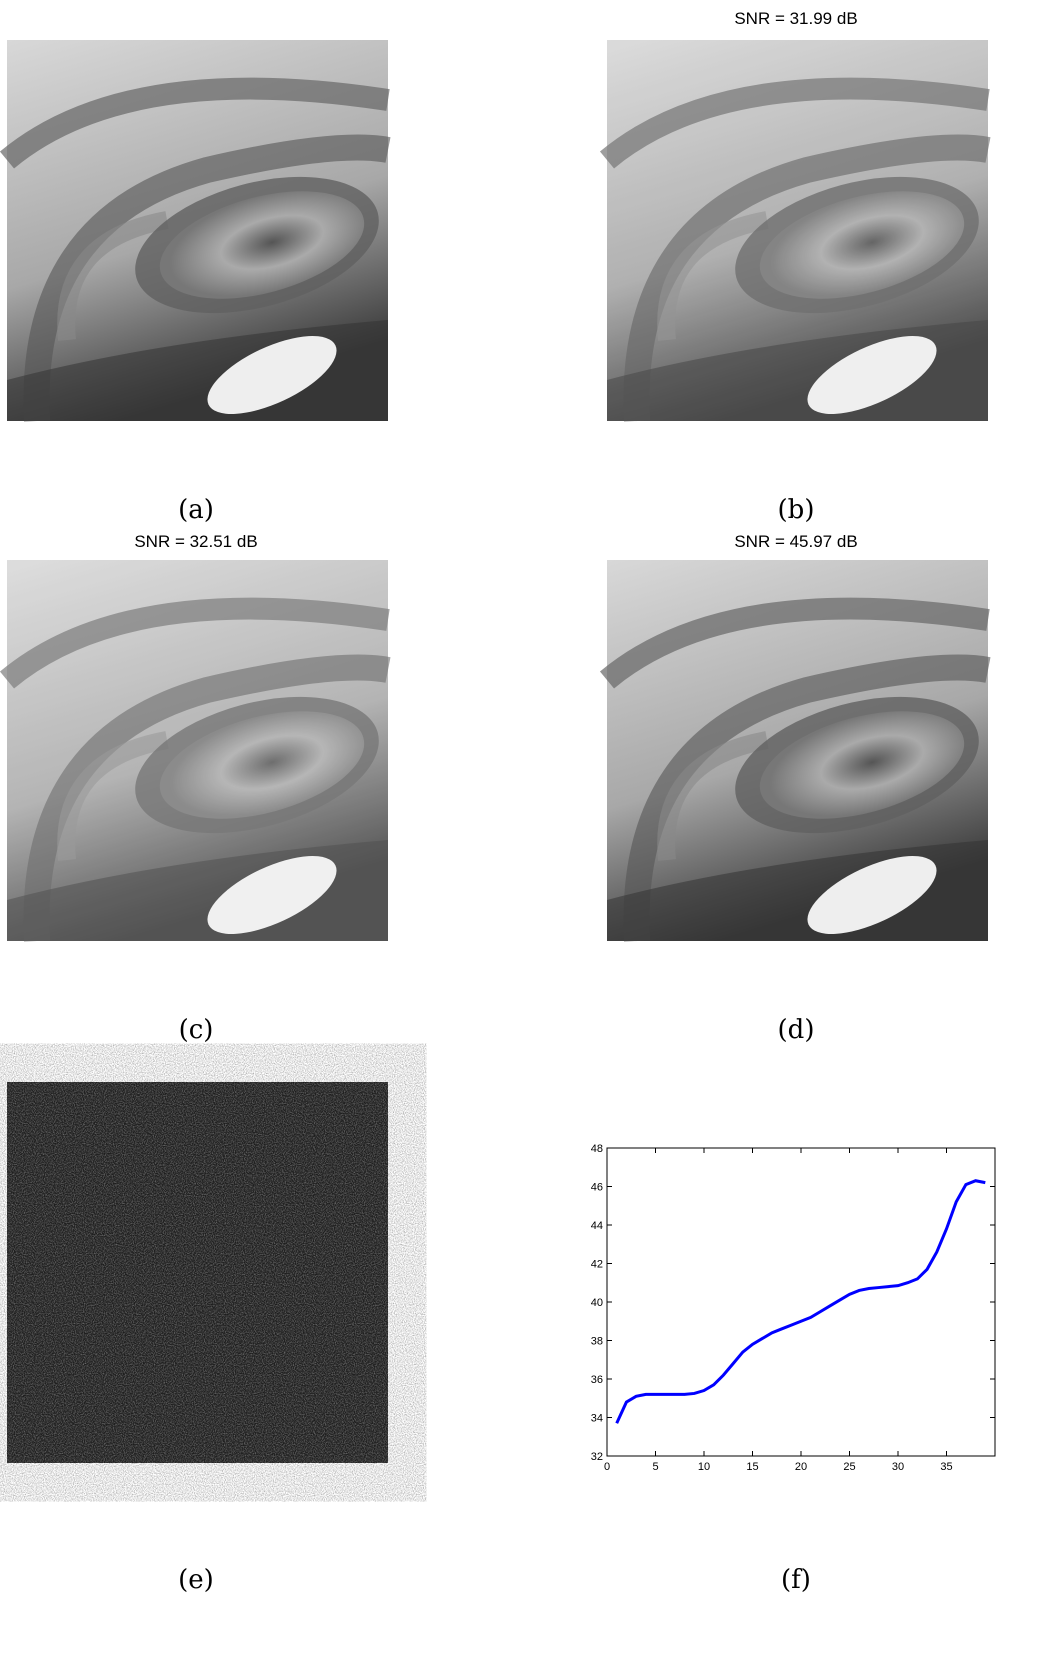  What do you see at coordinates (946, 1467) in the screenshot?
I see `x-tick-label: 35` at bounding box center [946, 1467].